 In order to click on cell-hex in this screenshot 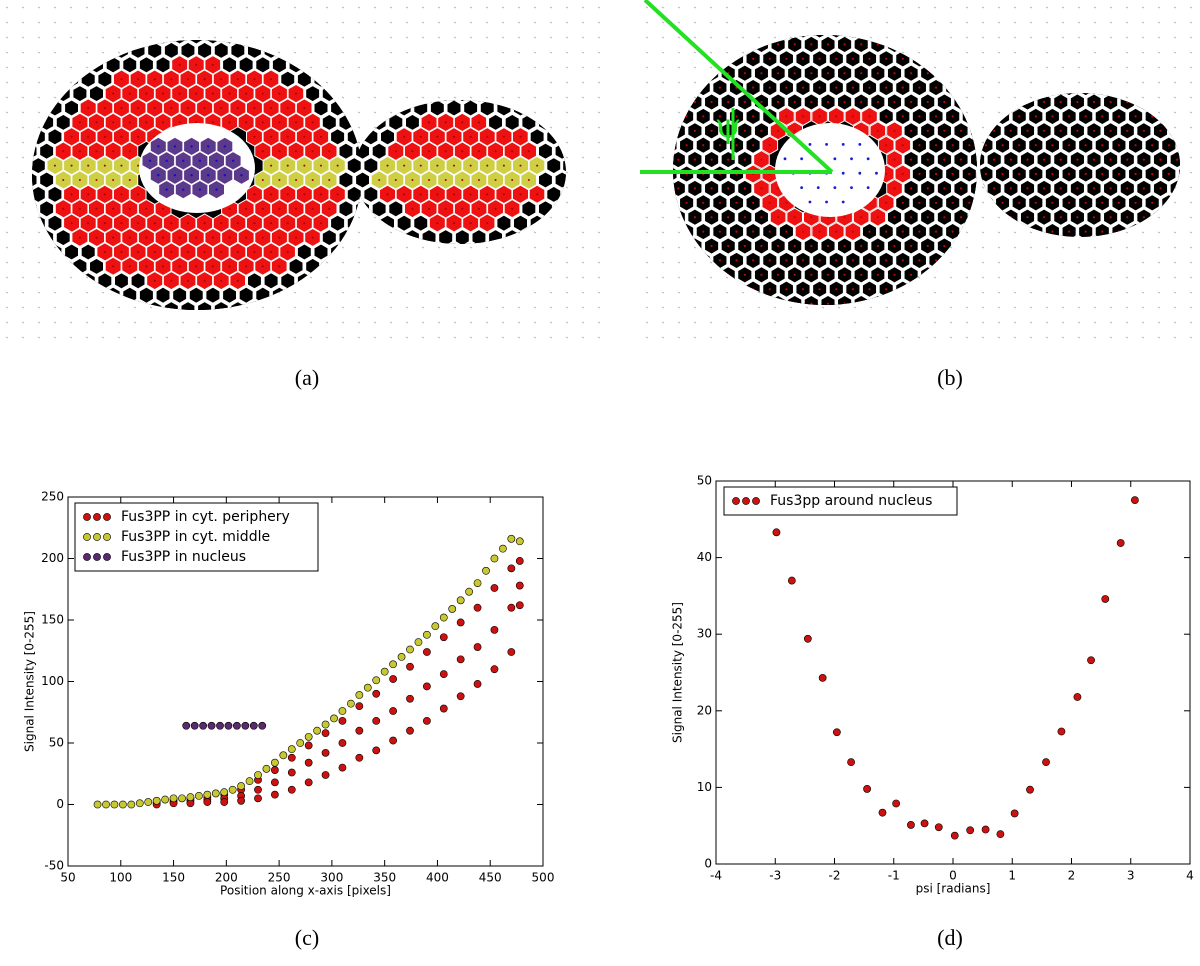, I will do `click(163, 64)`.